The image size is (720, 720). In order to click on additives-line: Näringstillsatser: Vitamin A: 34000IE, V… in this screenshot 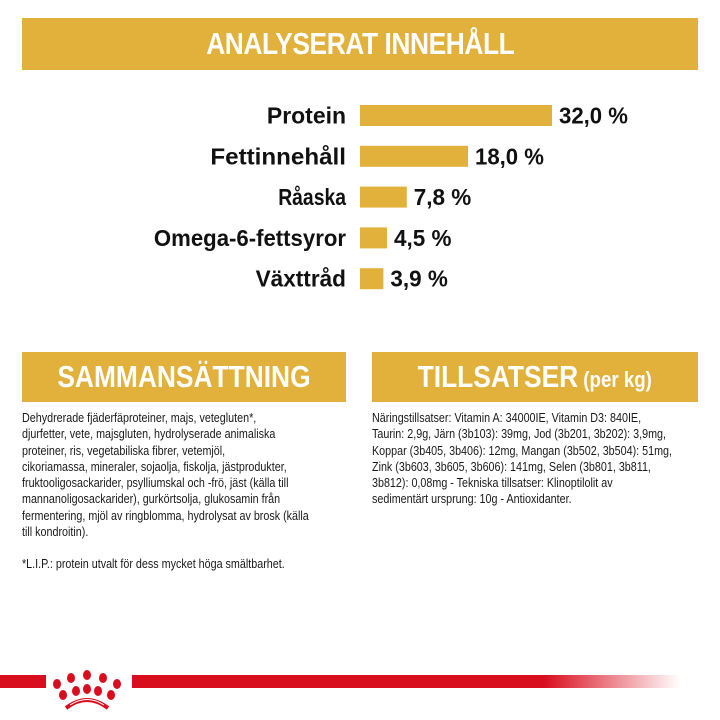, I will do `click(507, 418)`.